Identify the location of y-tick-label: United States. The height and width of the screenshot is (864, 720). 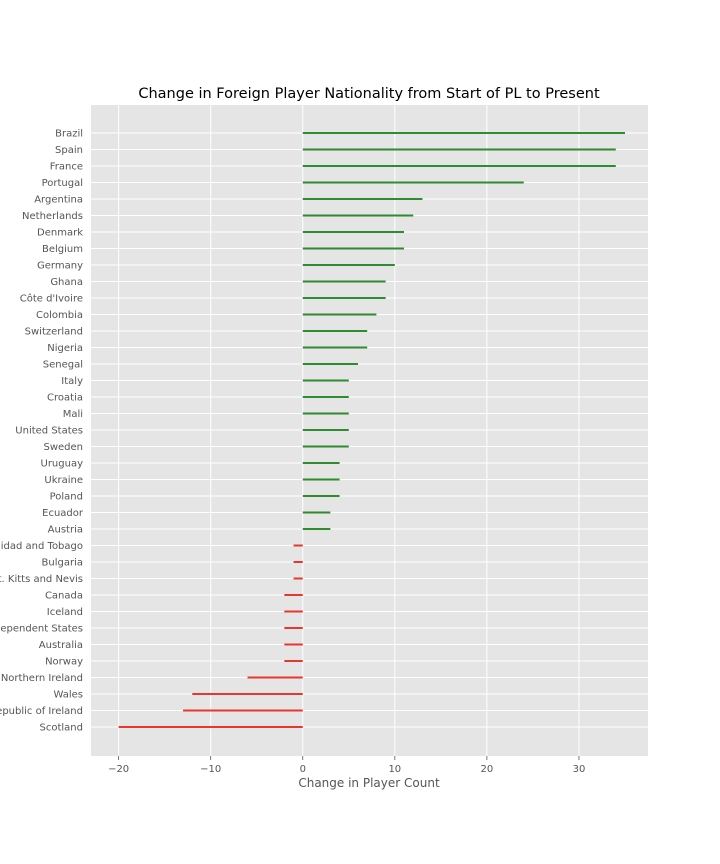
(49, 431).